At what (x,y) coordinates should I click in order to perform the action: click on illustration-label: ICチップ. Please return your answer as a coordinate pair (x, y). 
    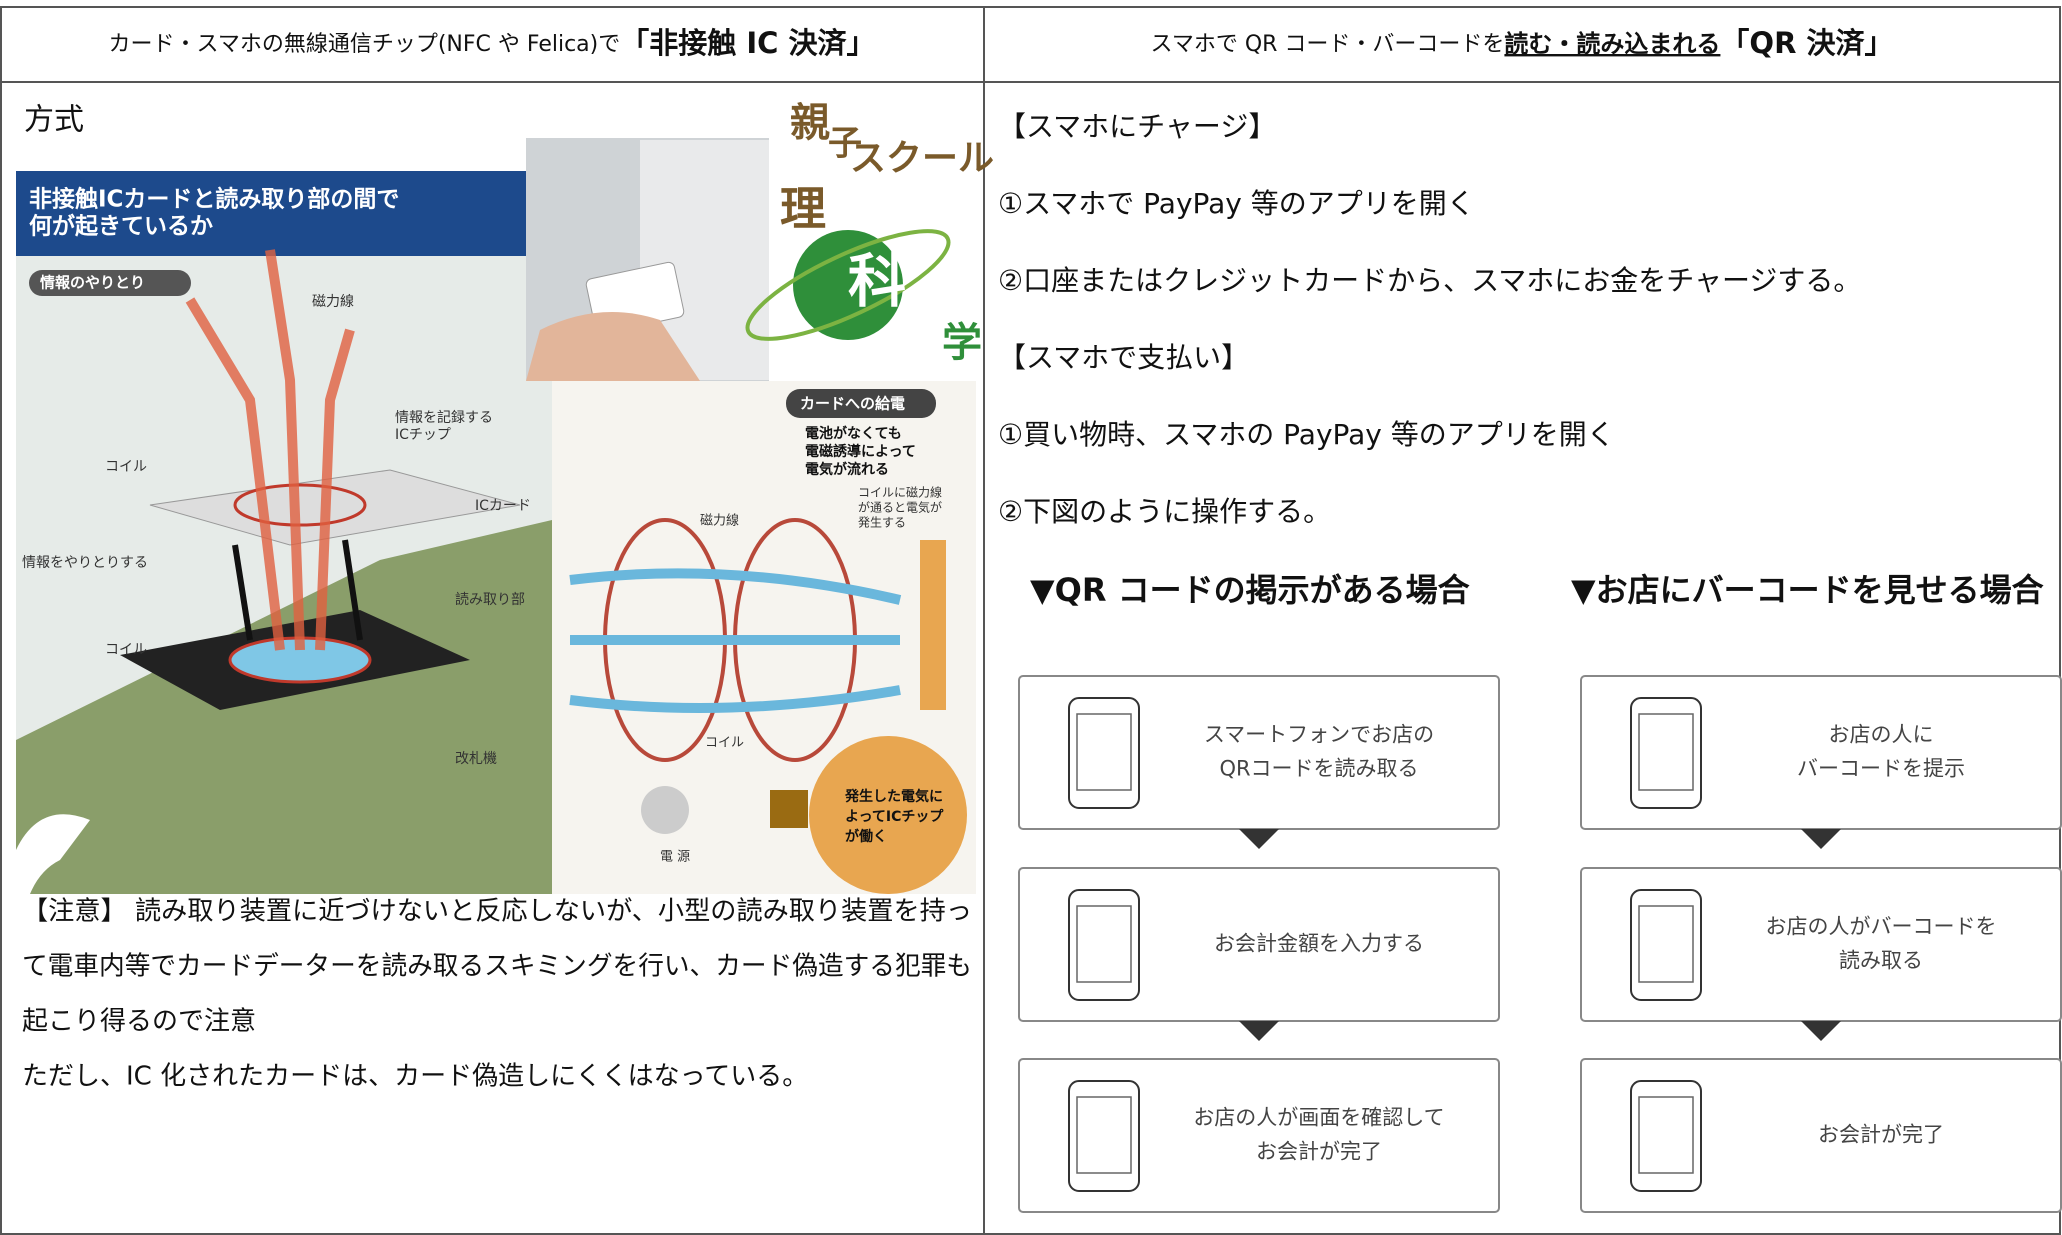
    Looking at the image, I should click on (423, 435).